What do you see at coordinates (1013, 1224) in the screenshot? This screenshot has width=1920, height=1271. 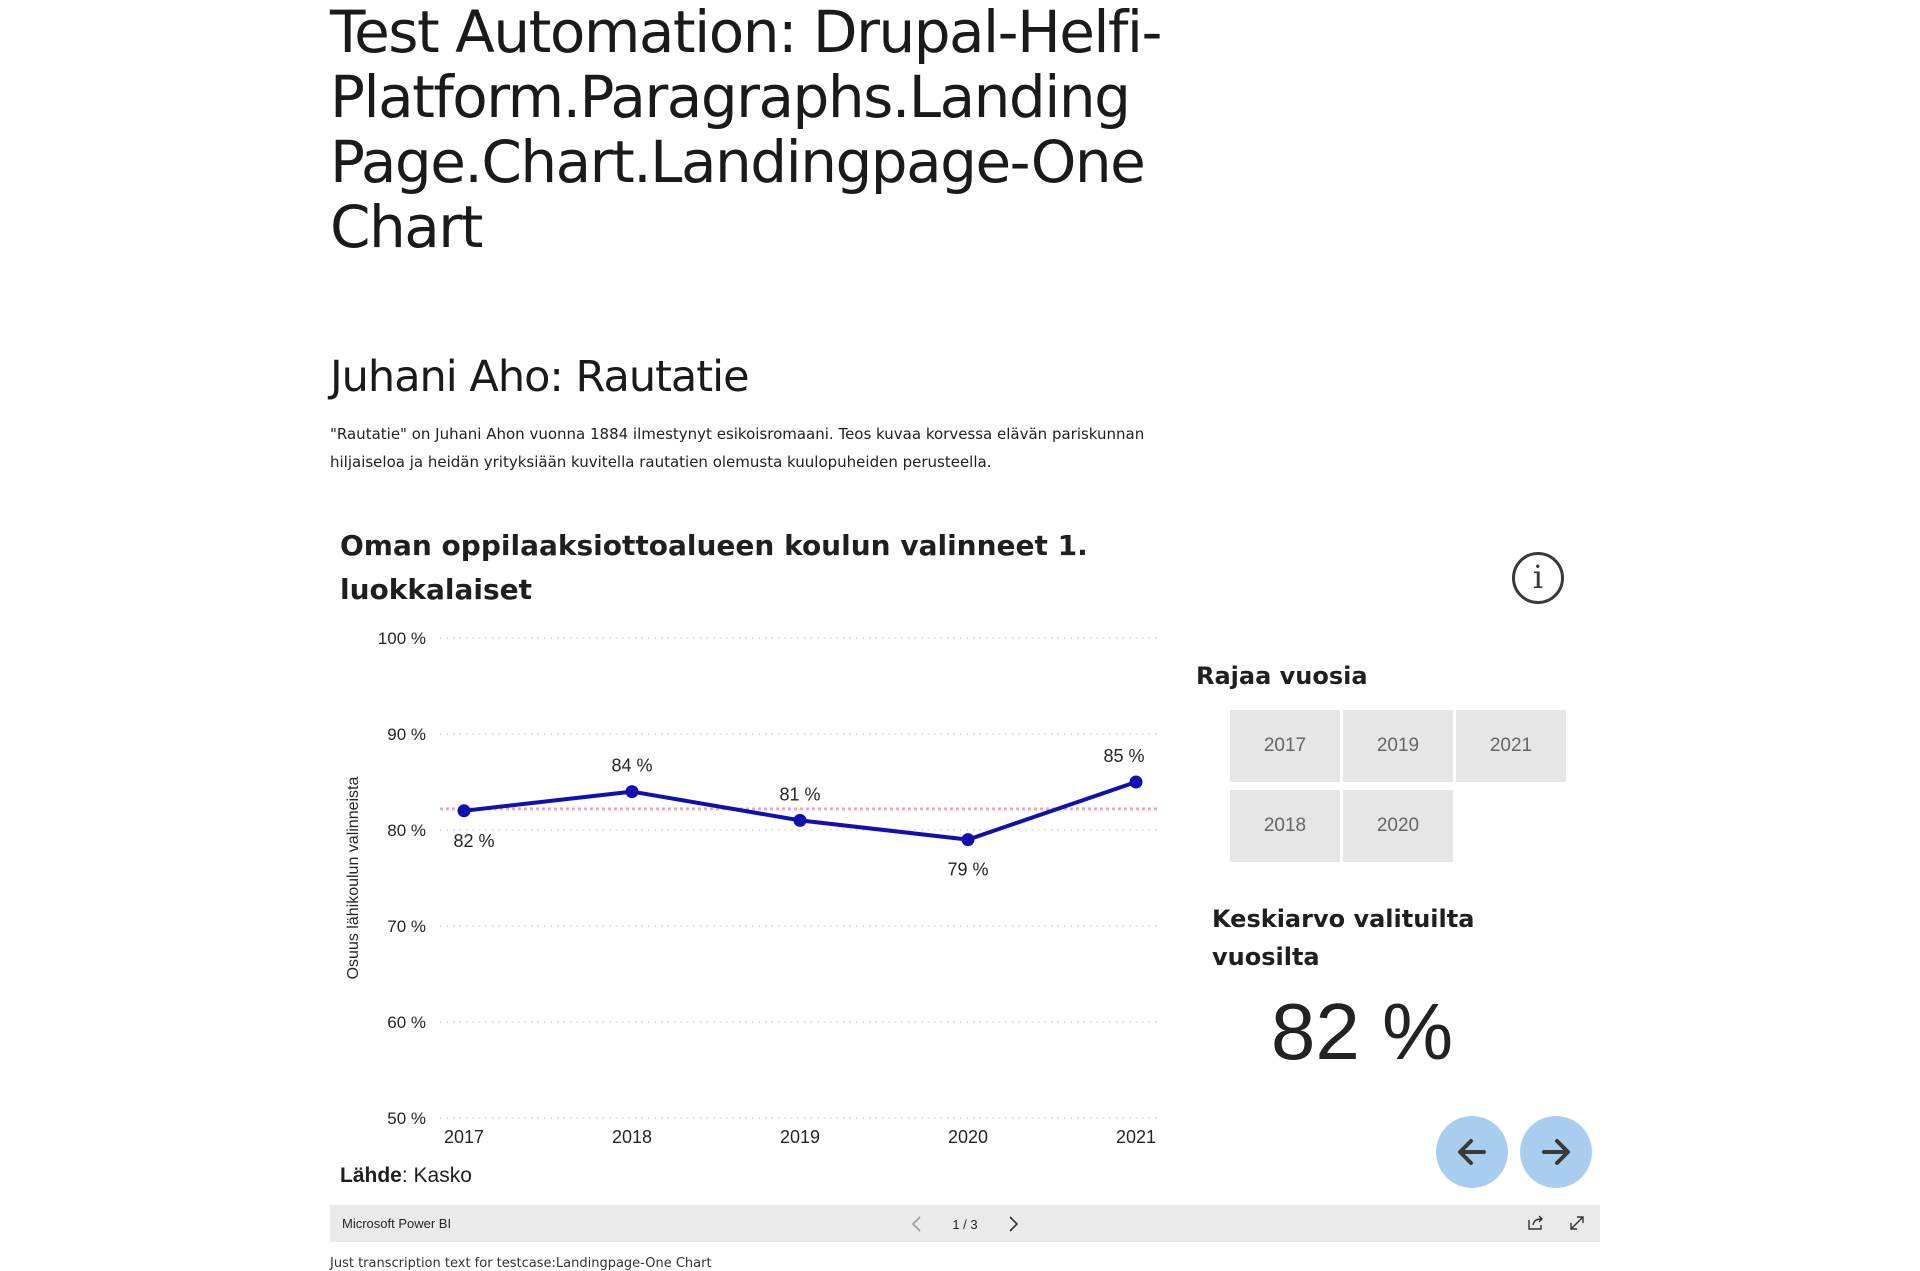 I see `chevron-right-icon` at bounding box center [1013, 1224].